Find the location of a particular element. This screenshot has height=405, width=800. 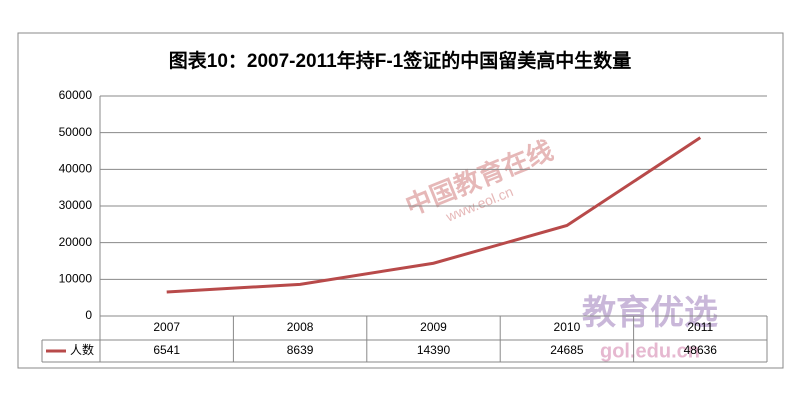

watermark: 教育优选 is located at coordinates (650, 313).